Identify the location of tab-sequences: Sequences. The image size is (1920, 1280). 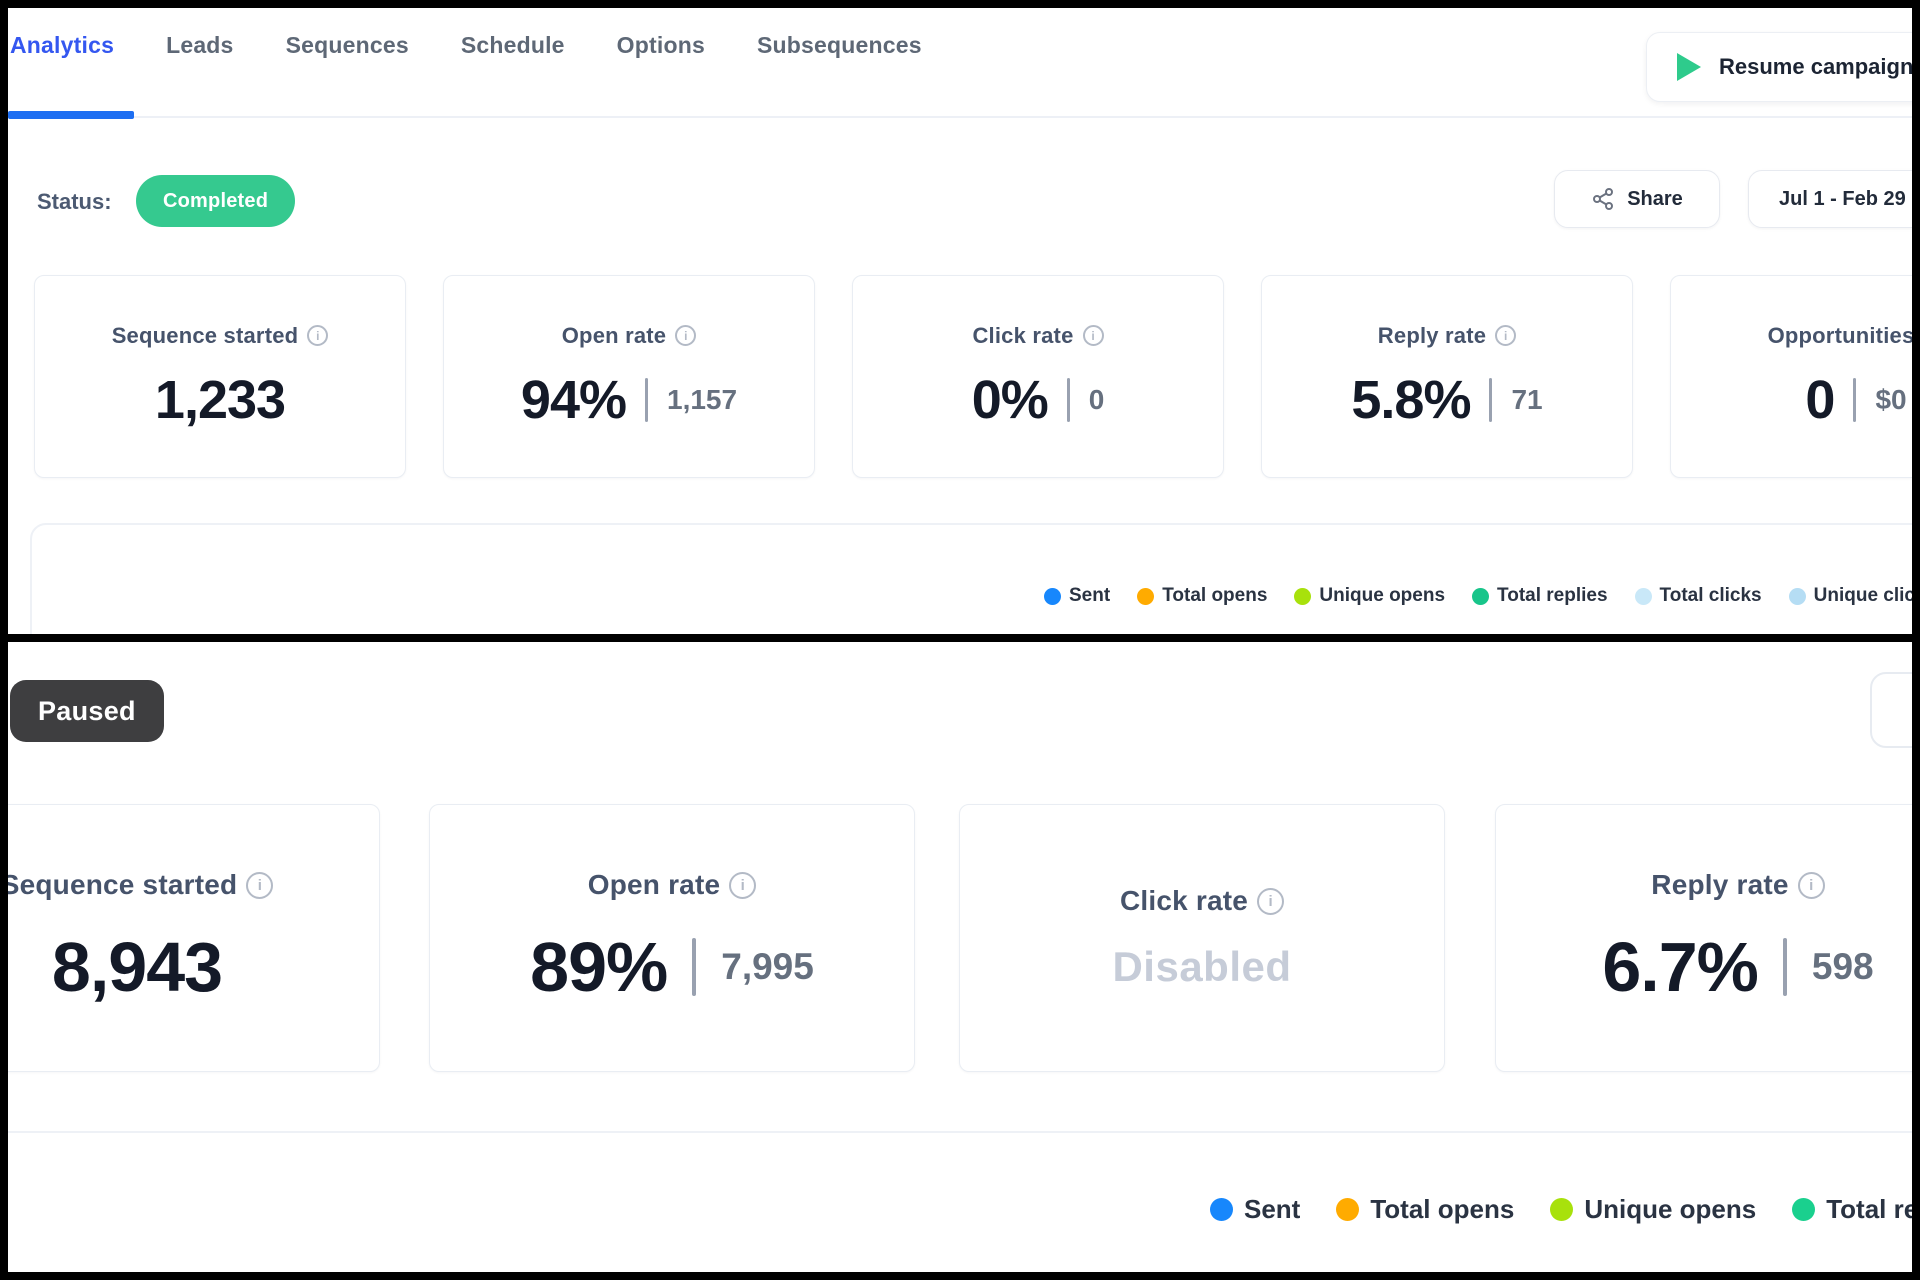
(347, 45).